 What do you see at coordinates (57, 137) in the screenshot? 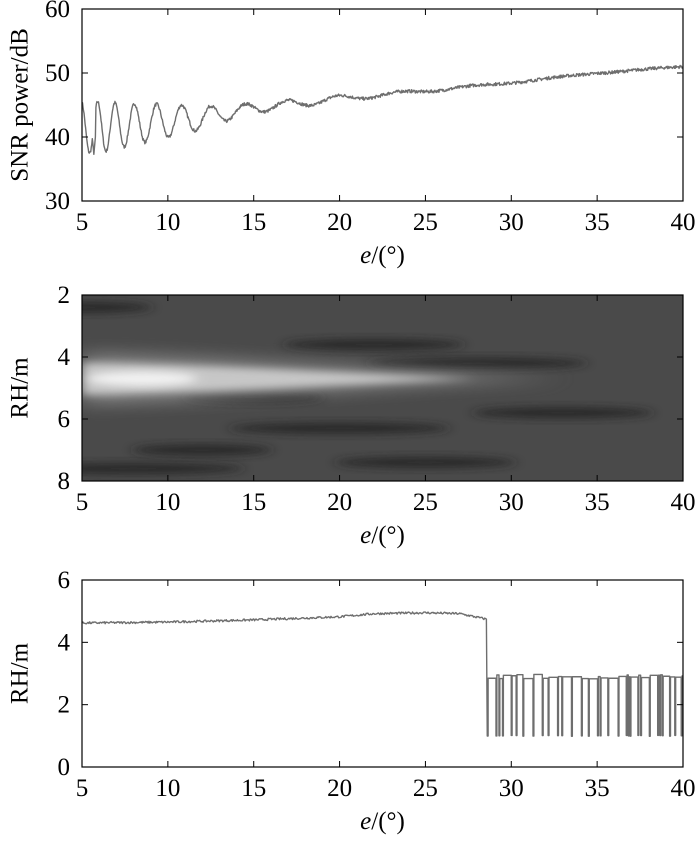
I see `y-tick-label: 40` at bounding box center [57, 137].